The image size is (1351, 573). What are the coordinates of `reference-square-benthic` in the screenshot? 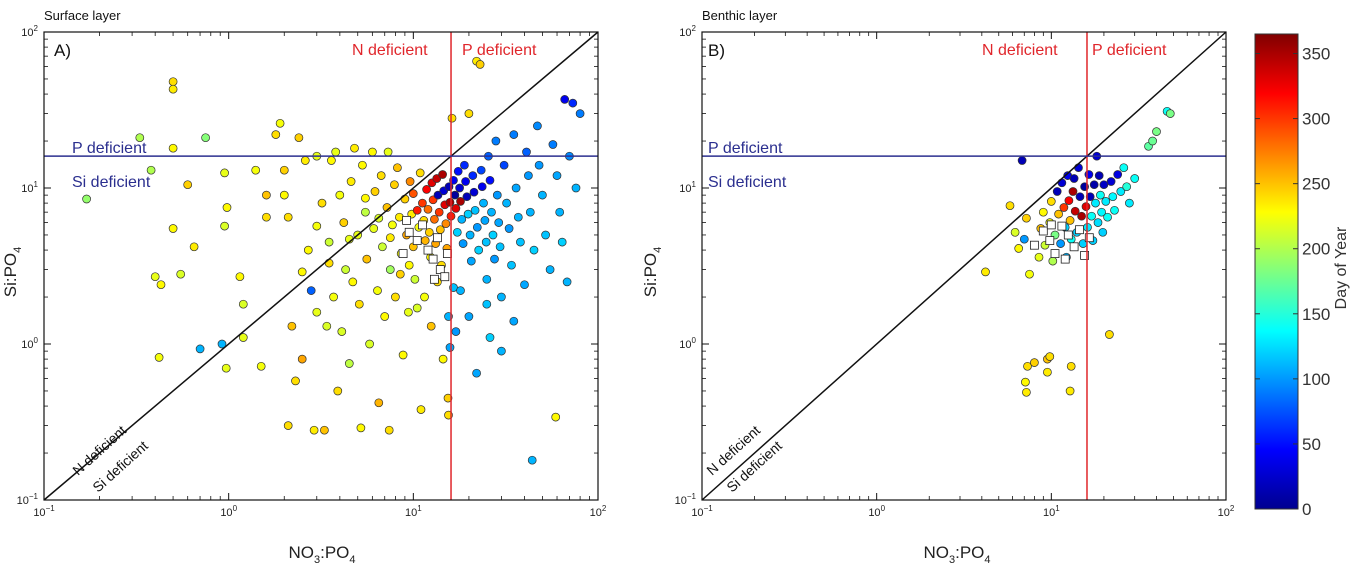 It's located at (1079, 230).